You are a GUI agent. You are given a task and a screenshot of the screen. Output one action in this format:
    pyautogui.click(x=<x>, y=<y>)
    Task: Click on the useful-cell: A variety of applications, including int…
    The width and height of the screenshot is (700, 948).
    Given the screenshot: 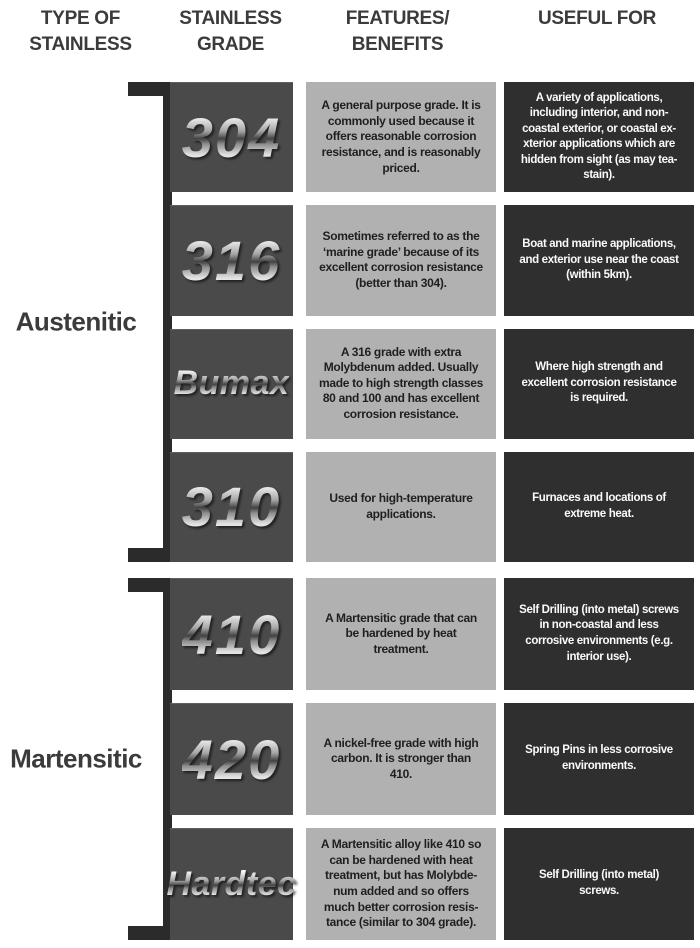 What is the action you would take?
    pyautogui.click(x=599, y=137)
    